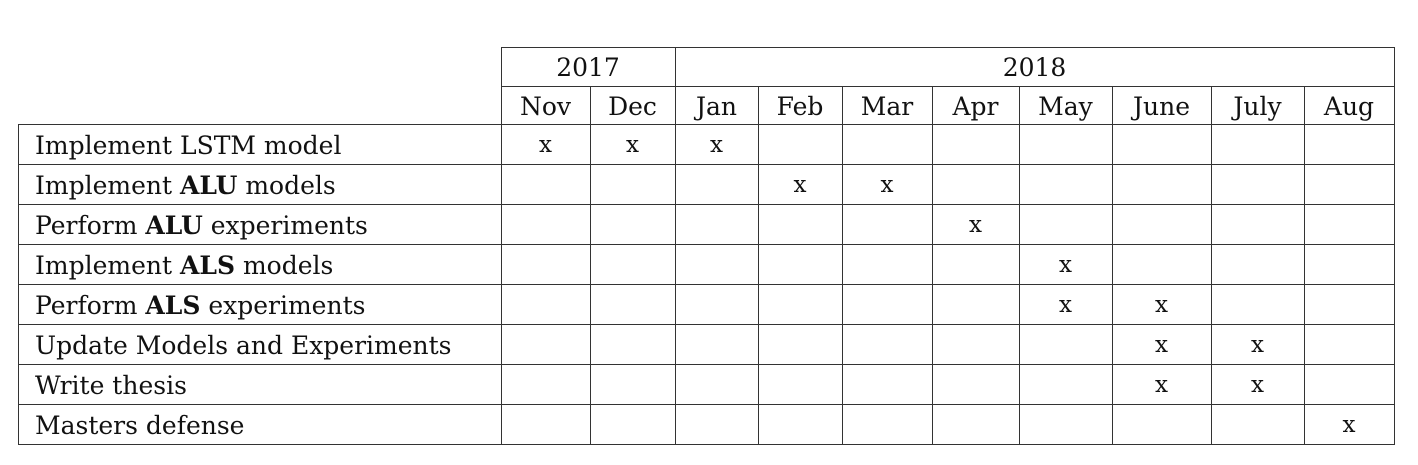 Image resolution: width=1418 pixels, height=465 pixels. What do you see at coordinates (1257, 106) in the screenshot?
I see `month-header: July` at bounding box center [1257, 106].